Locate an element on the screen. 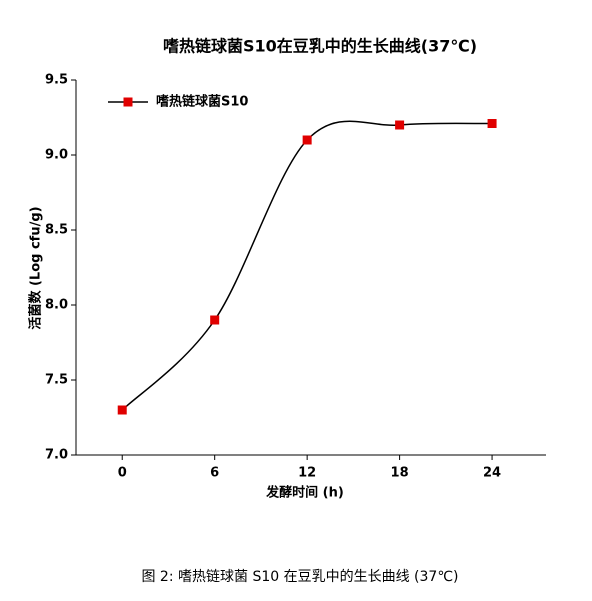  y-tick-label: 9.5 is located at coordinates (56, 80).